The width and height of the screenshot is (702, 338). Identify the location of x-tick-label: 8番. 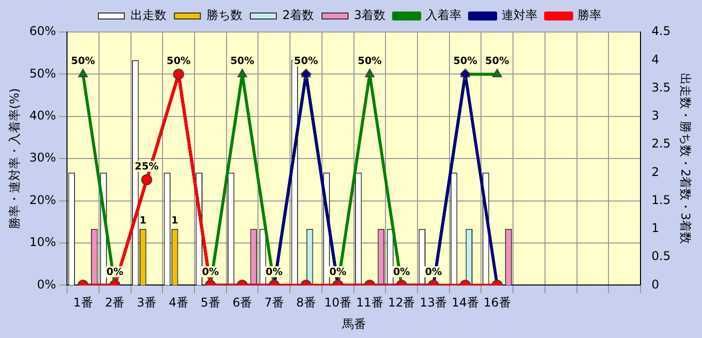
(306, 303).